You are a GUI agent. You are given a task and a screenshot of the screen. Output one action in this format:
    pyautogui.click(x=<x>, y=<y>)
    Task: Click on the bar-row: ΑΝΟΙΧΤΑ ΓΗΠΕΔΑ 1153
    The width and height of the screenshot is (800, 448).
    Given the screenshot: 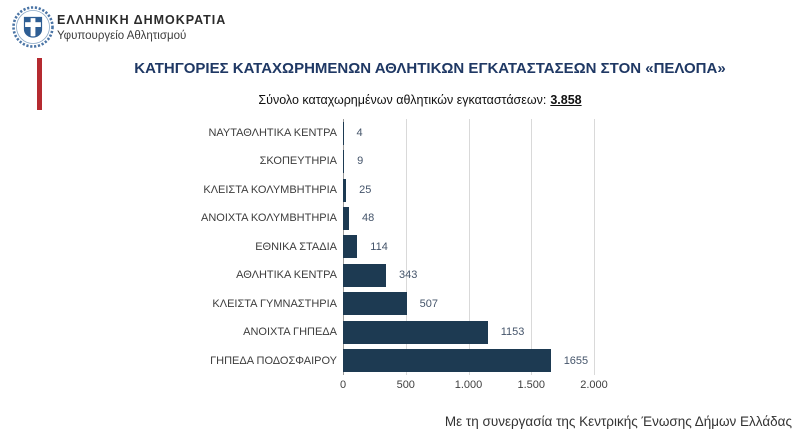 What is the action you would take?
    pyautogui.click(x=400, y=332)
    